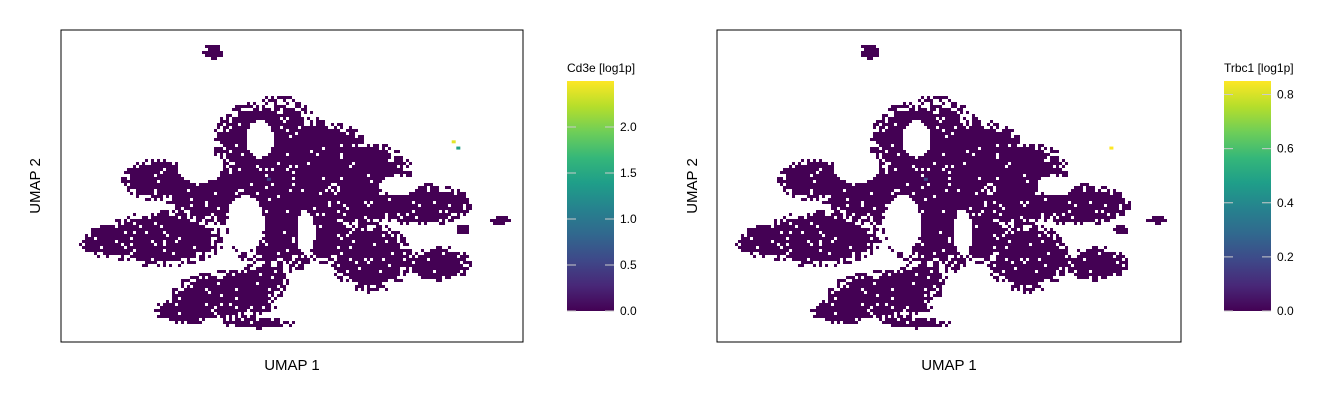 This screenshot has width=1344, height=403. I want to click on colorbar-tick-label: 0.5, so click(628, 265).